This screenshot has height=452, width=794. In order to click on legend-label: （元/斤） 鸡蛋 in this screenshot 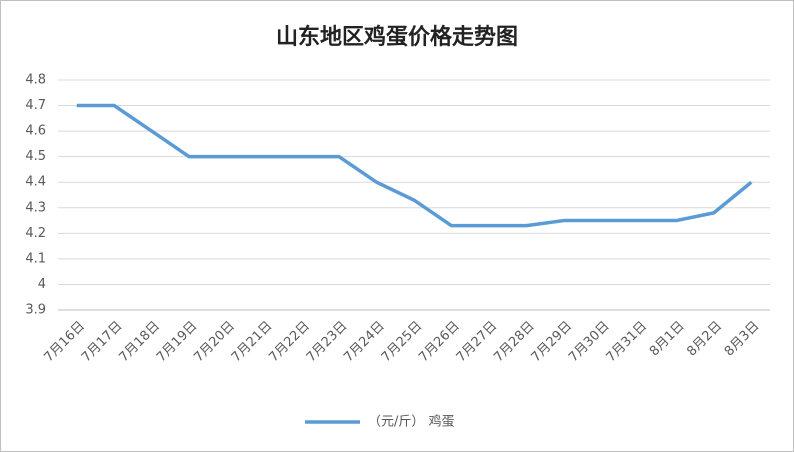, I will do `click(411, 422)`.